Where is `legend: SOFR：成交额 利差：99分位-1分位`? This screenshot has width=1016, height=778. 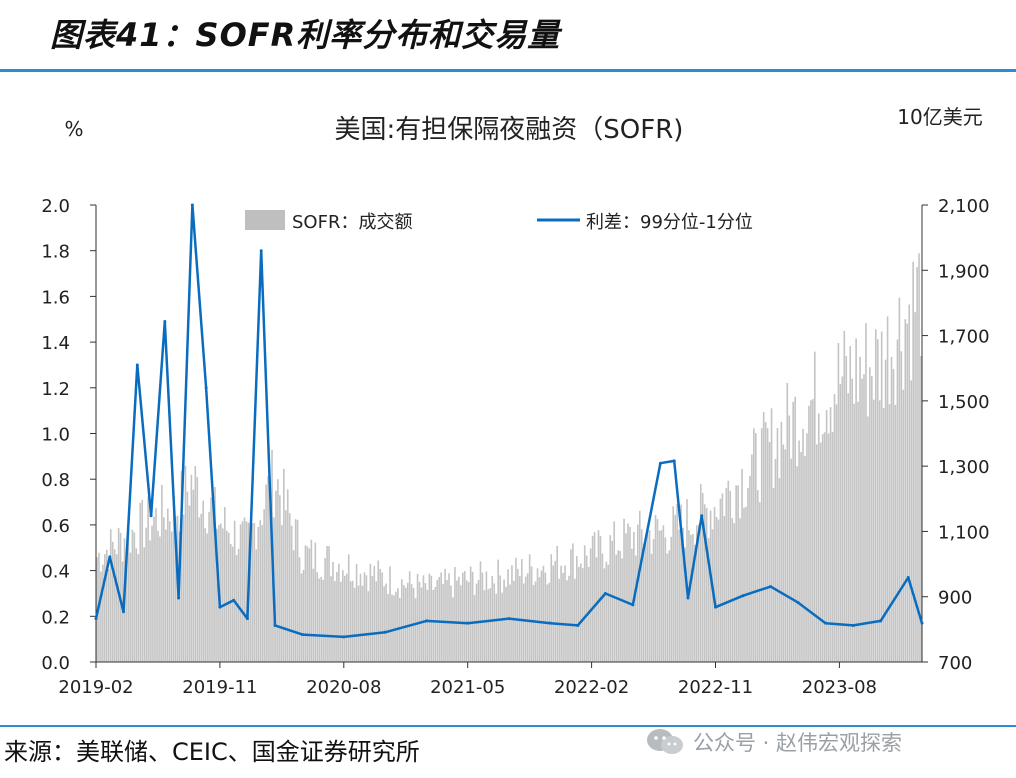 legend: SOFR：成交额 利差：99分位-1分位 is located at coordinates (499, 221).